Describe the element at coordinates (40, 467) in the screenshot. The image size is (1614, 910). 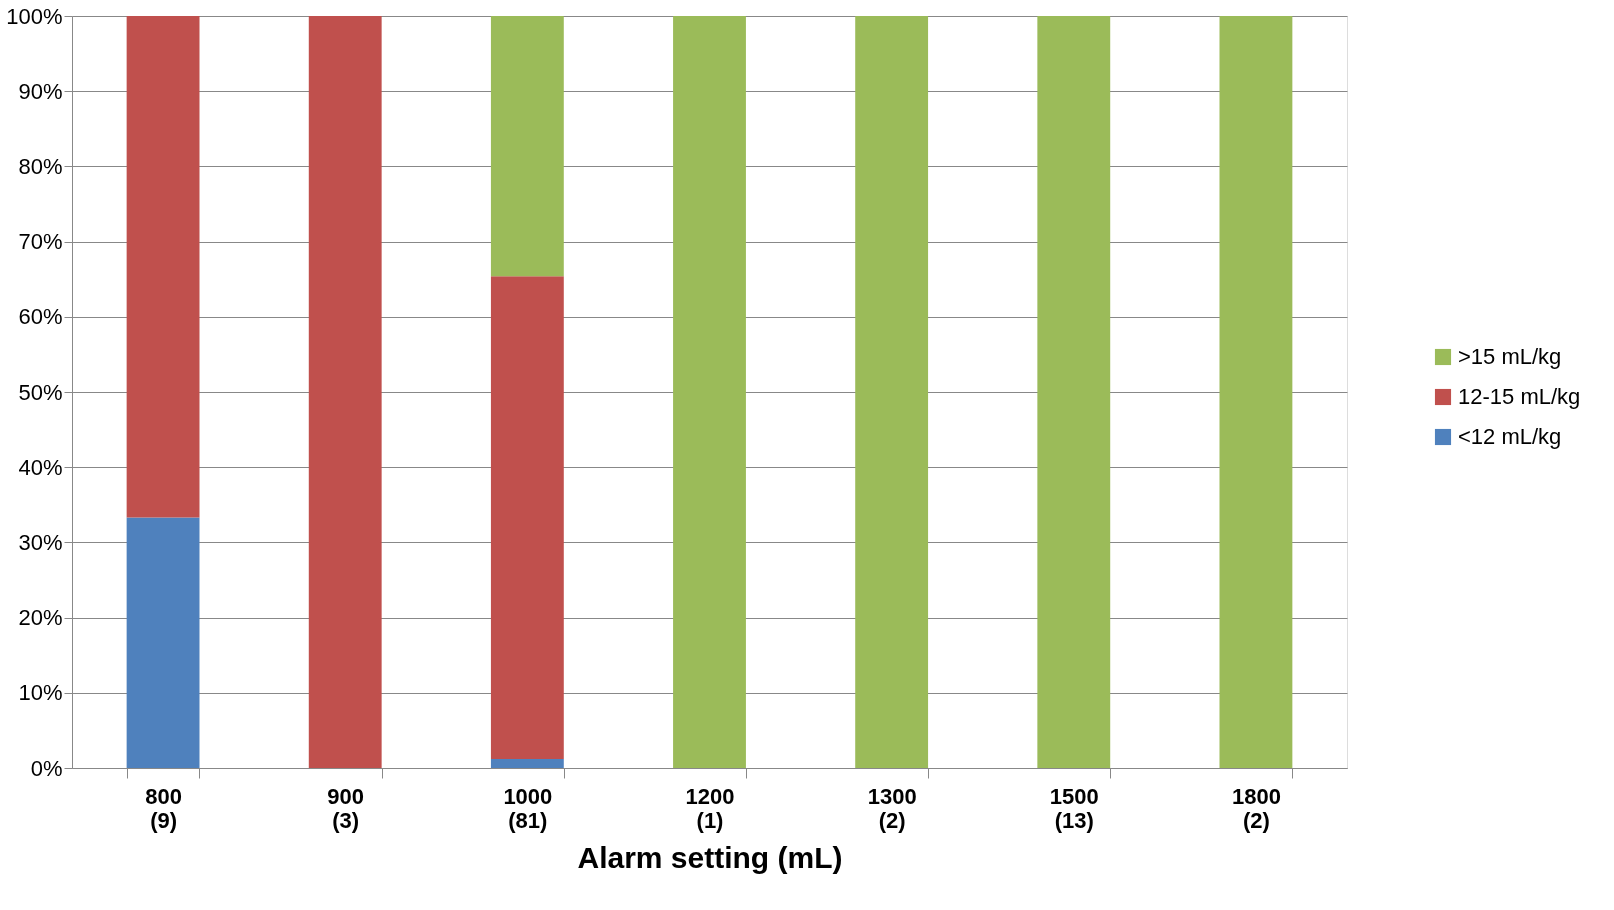
I see `y-tick-label: 40%` at that location.